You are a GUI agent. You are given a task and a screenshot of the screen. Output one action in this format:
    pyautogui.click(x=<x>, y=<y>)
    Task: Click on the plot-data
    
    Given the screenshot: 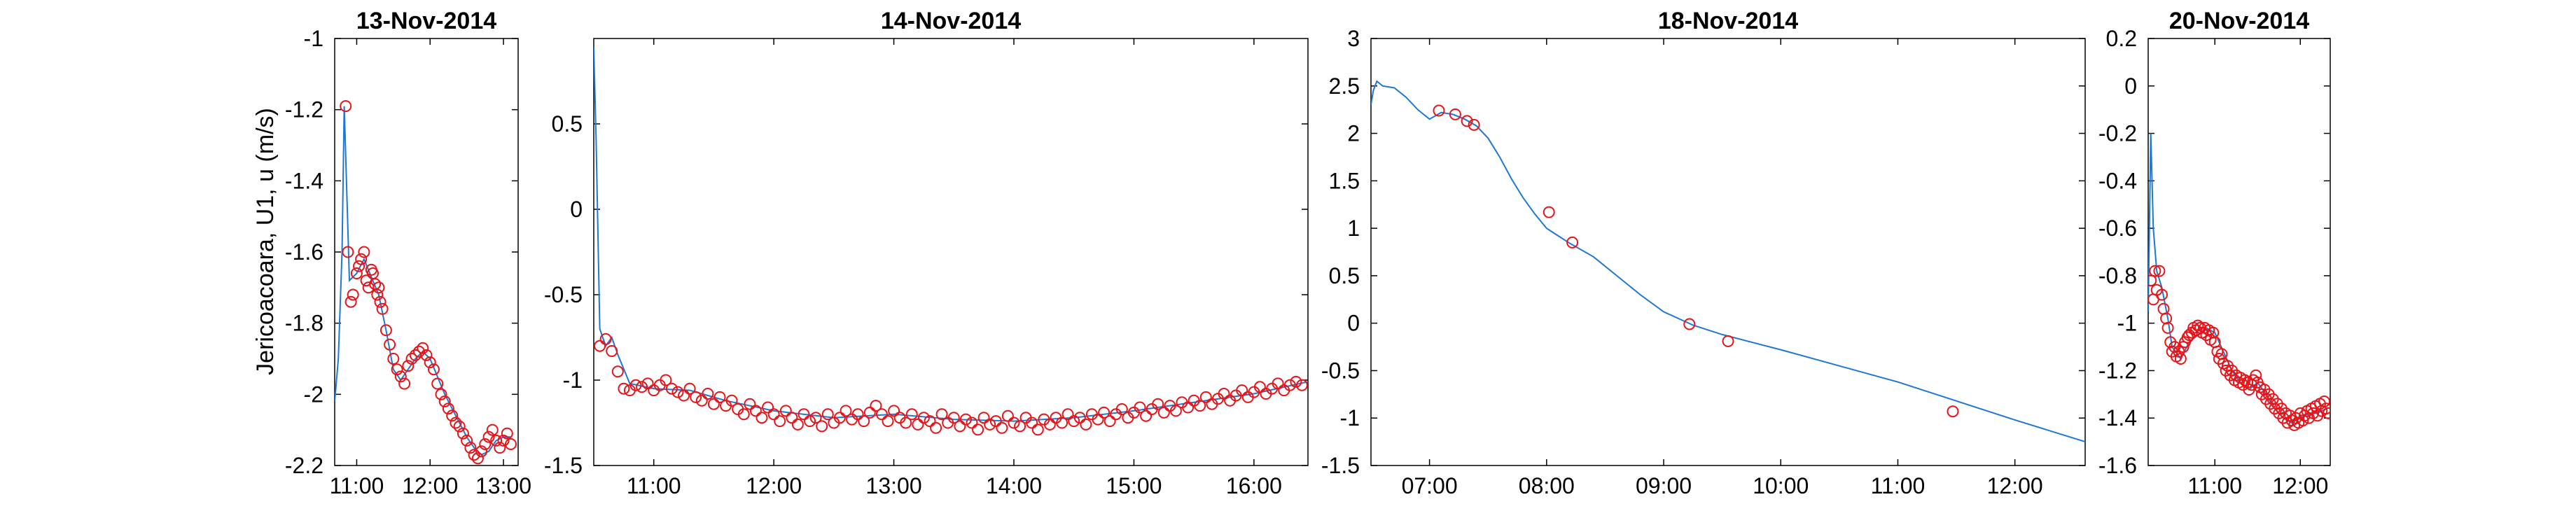 What is the action you would take?
    pyautogui.click(x=426, y=282)
    